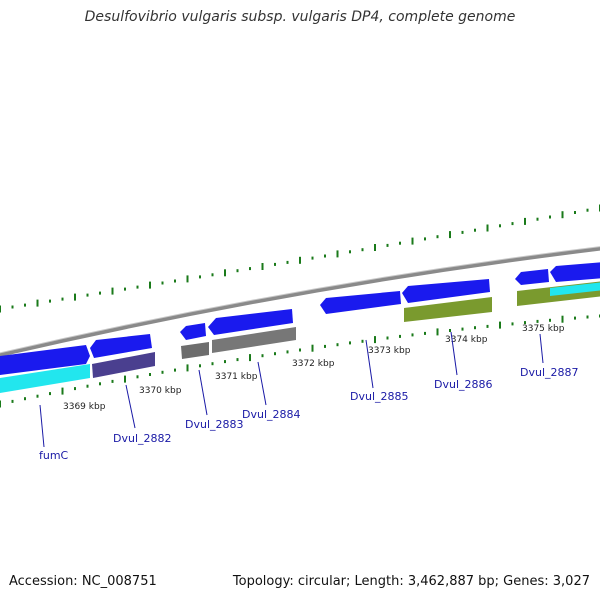 This screenshot has height=600, width=600. I want to click on gene-dvul-2886-lower, so click(448, 309).